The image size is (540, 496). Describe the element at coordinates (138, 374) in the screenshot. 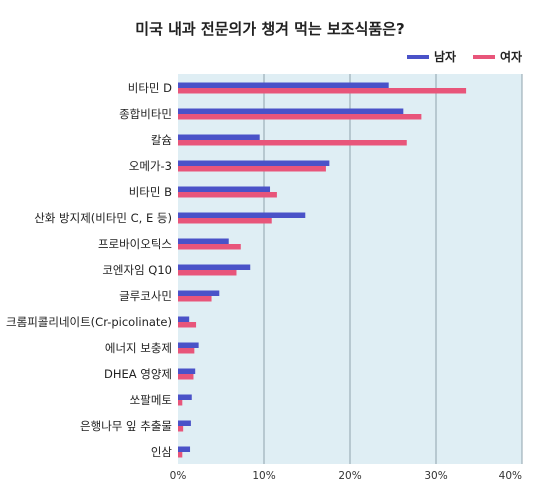

I see `category-label: DHEA 영양제` at that location.